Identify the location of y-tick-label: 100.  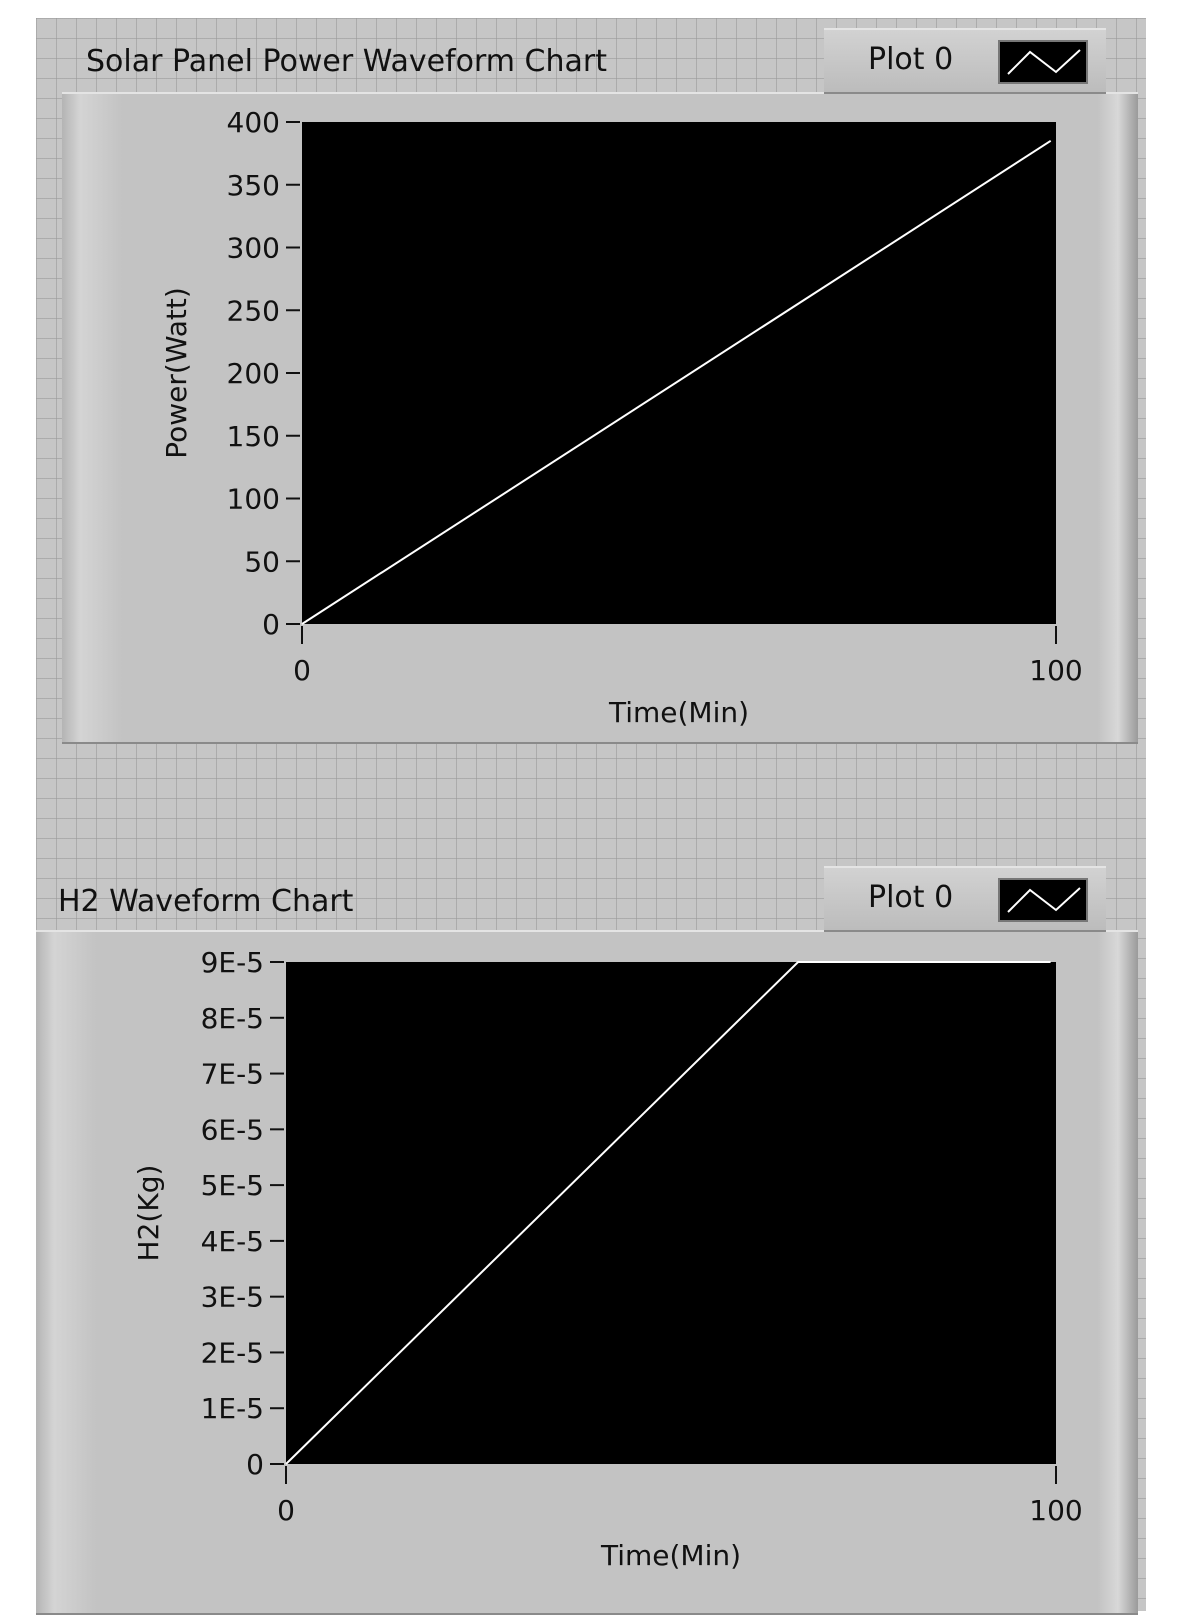
(253, 499).